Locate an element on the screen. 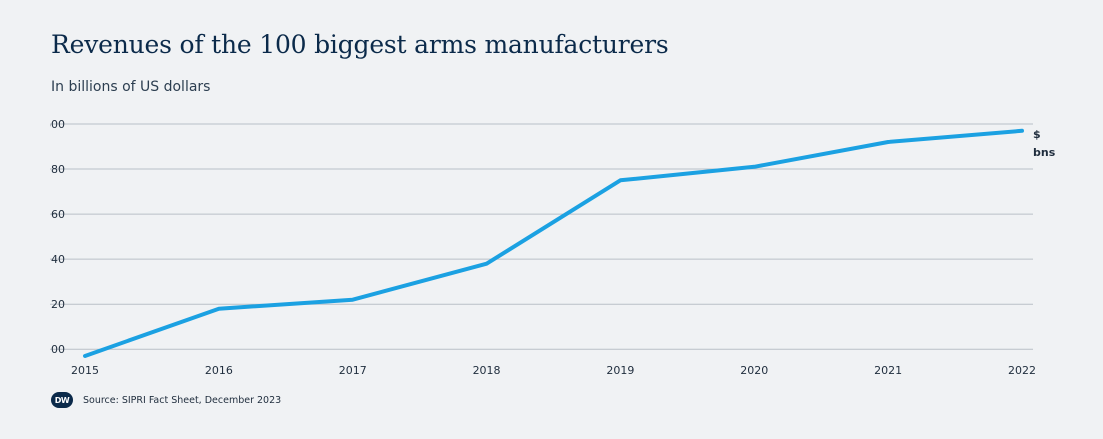  unit-label-currency: $ is located at coordinates (1037, 134).